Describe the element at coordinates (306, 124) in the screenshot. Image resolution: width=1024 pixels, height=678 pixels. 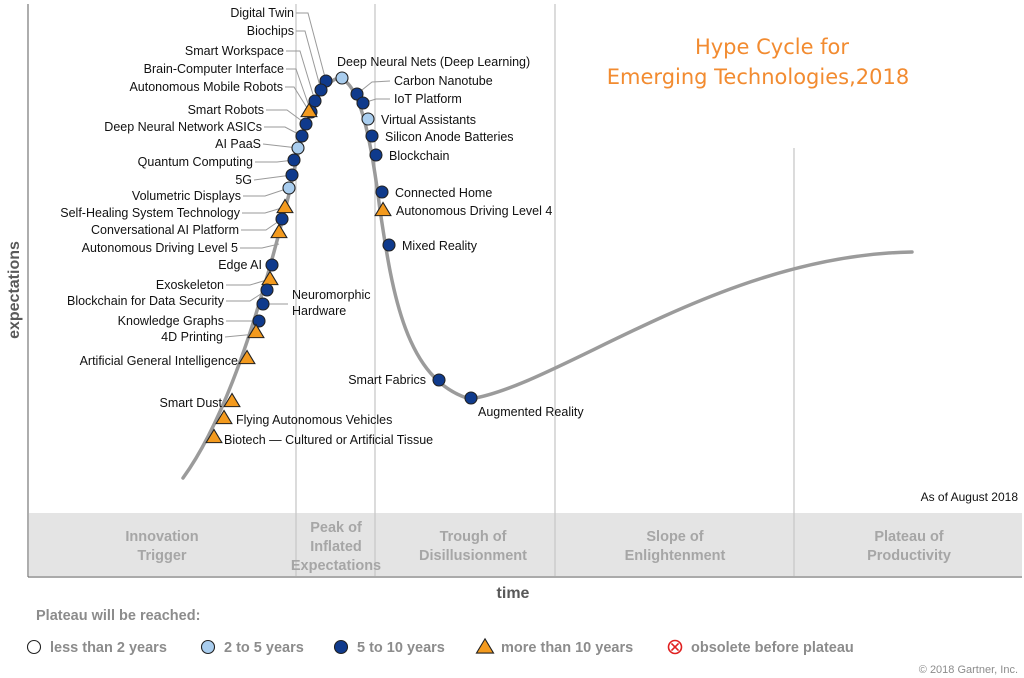
I see `technology-marker-smart-robots` at that location.